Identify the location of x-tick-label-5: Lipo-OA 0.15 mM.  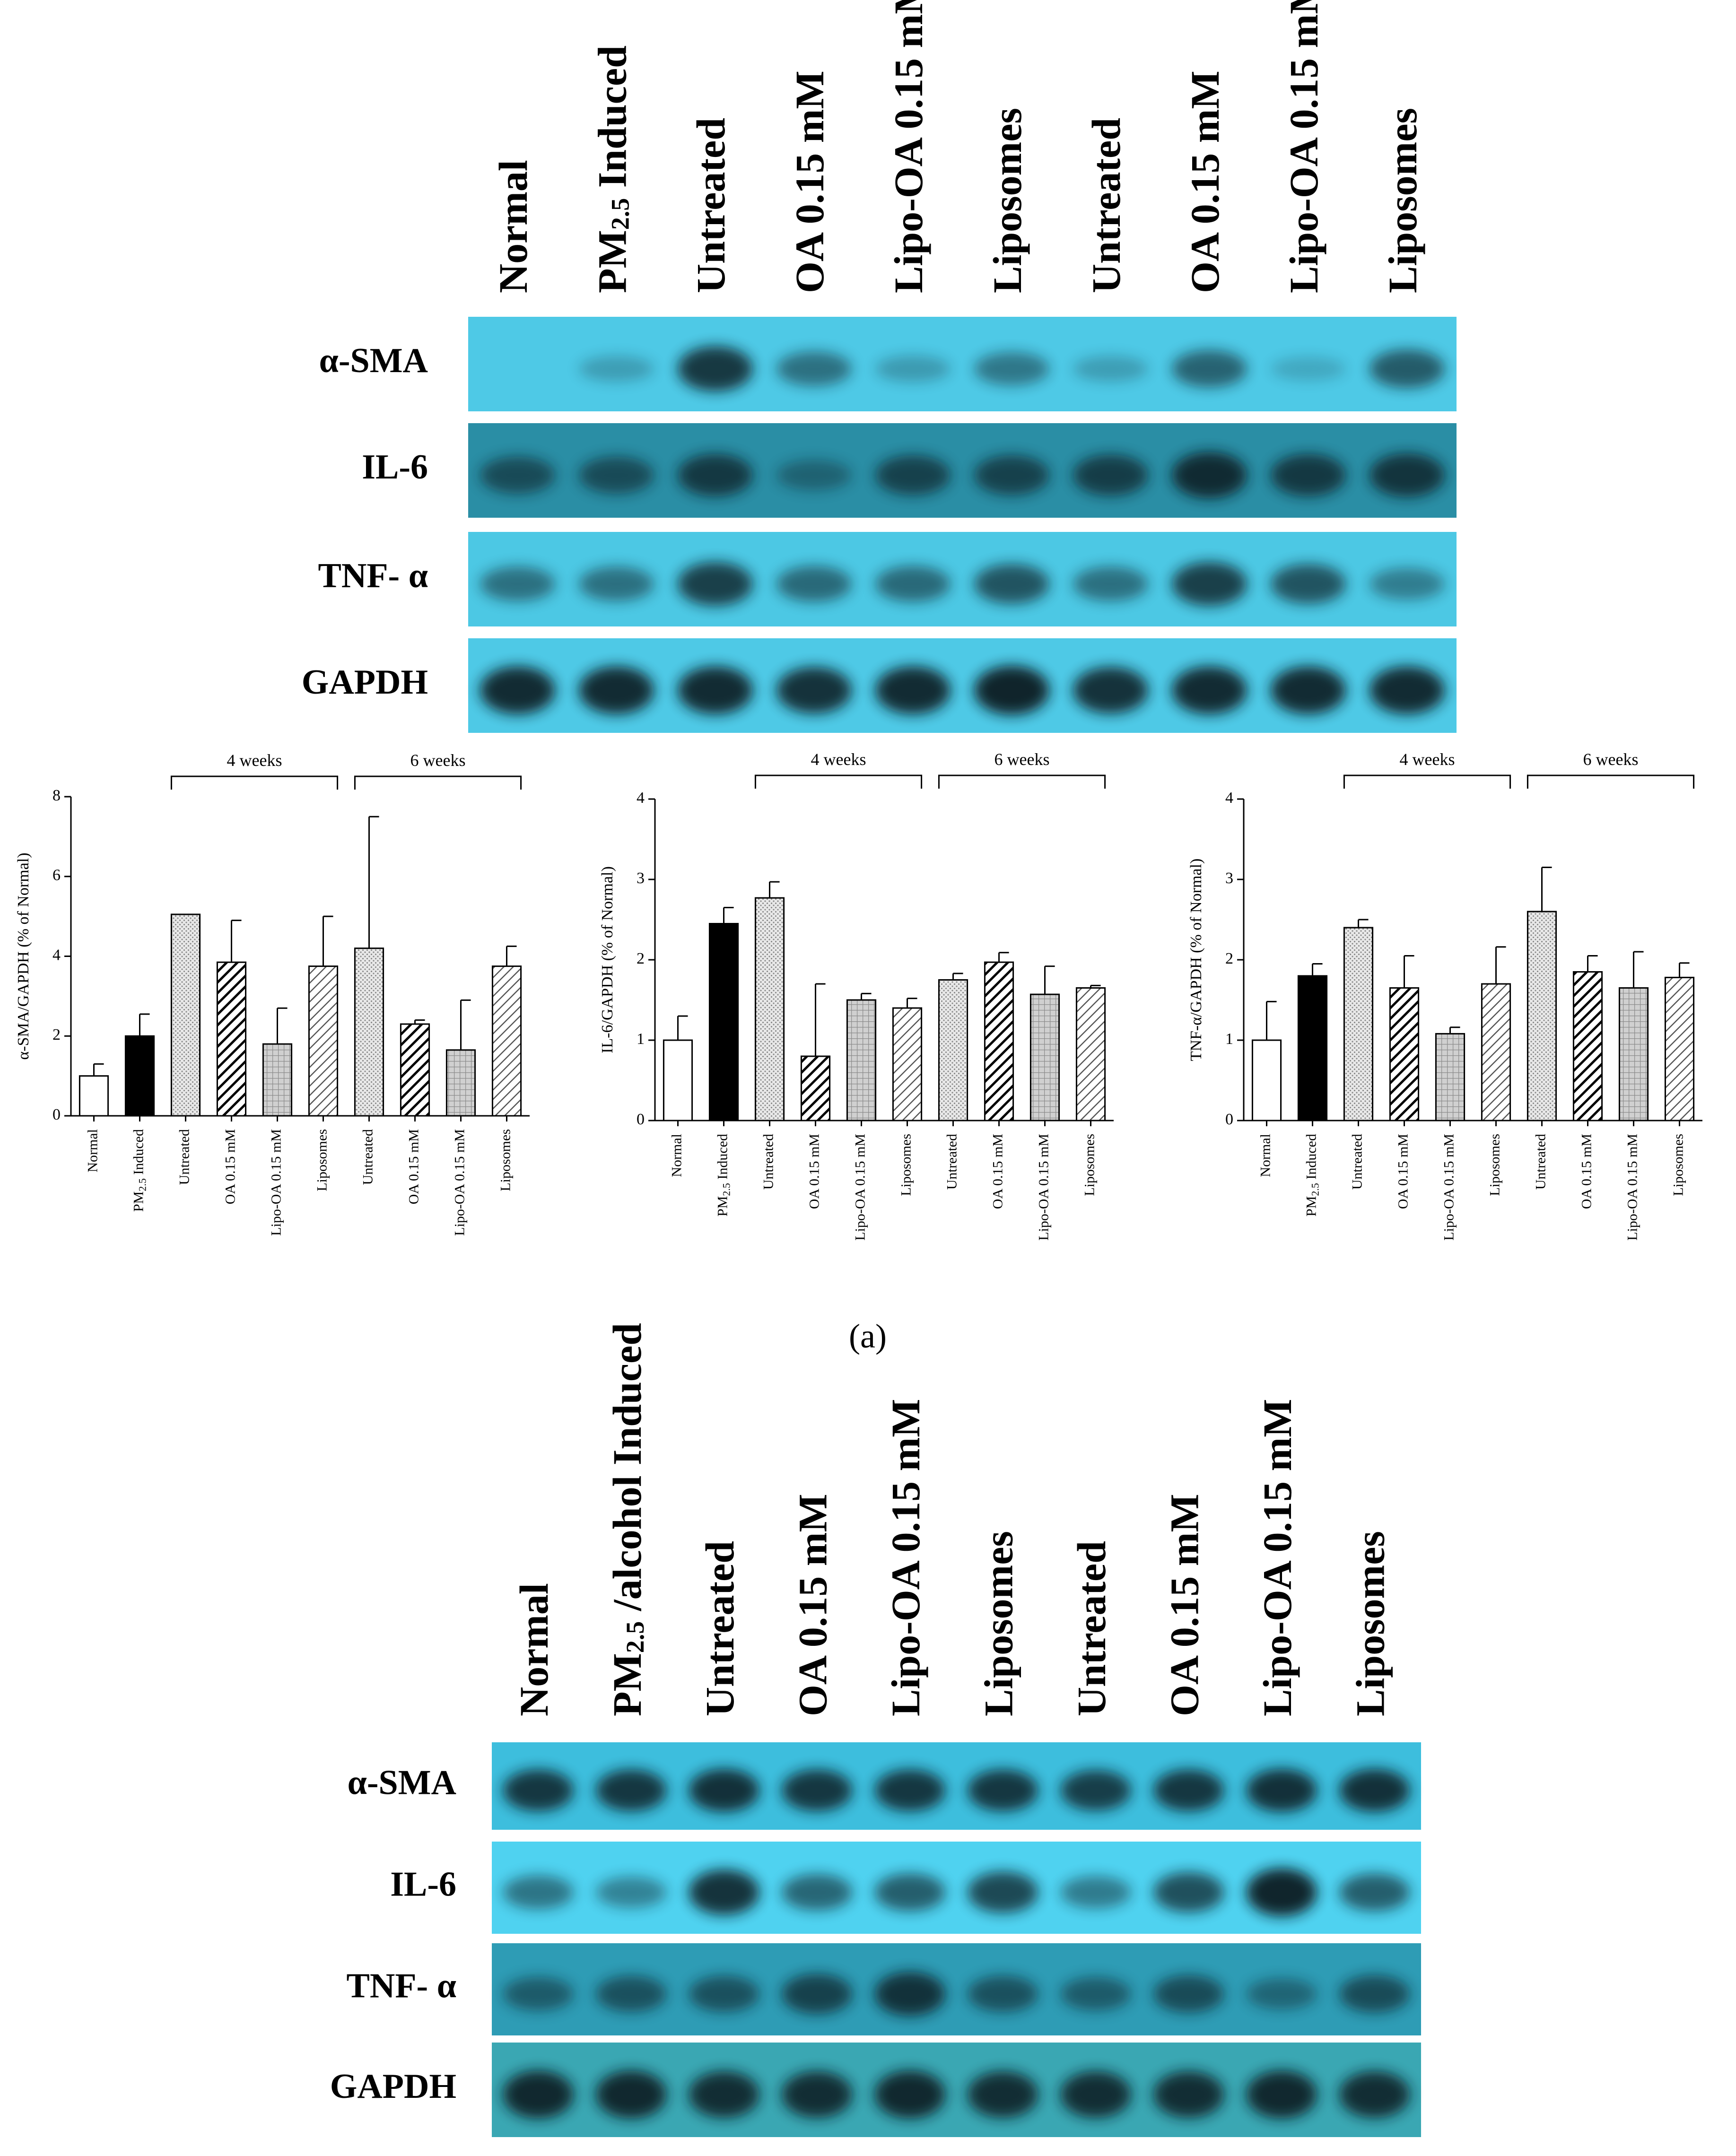
(1449, 1187).